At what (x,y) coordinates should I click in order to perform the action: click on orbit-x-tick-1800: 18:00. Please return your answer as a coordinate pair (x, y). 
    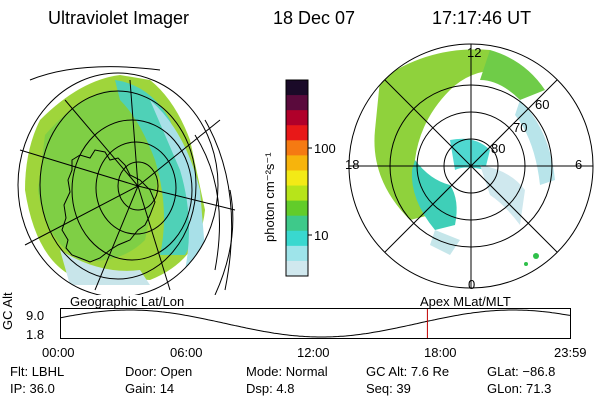
    Looking at the image, I should click on (440, 352).